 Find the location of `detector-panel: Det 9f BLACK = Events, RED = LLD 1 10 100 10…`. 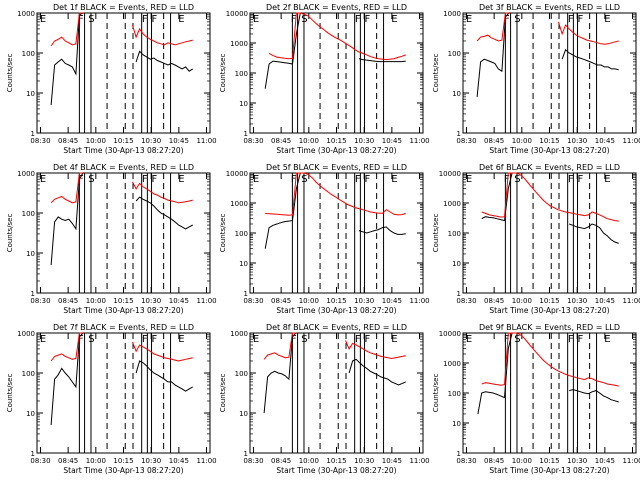

detector-panel: Det 9f BLACK = Events, RED = LLD 1 10 100 10… is located at coordinates (536, 399).